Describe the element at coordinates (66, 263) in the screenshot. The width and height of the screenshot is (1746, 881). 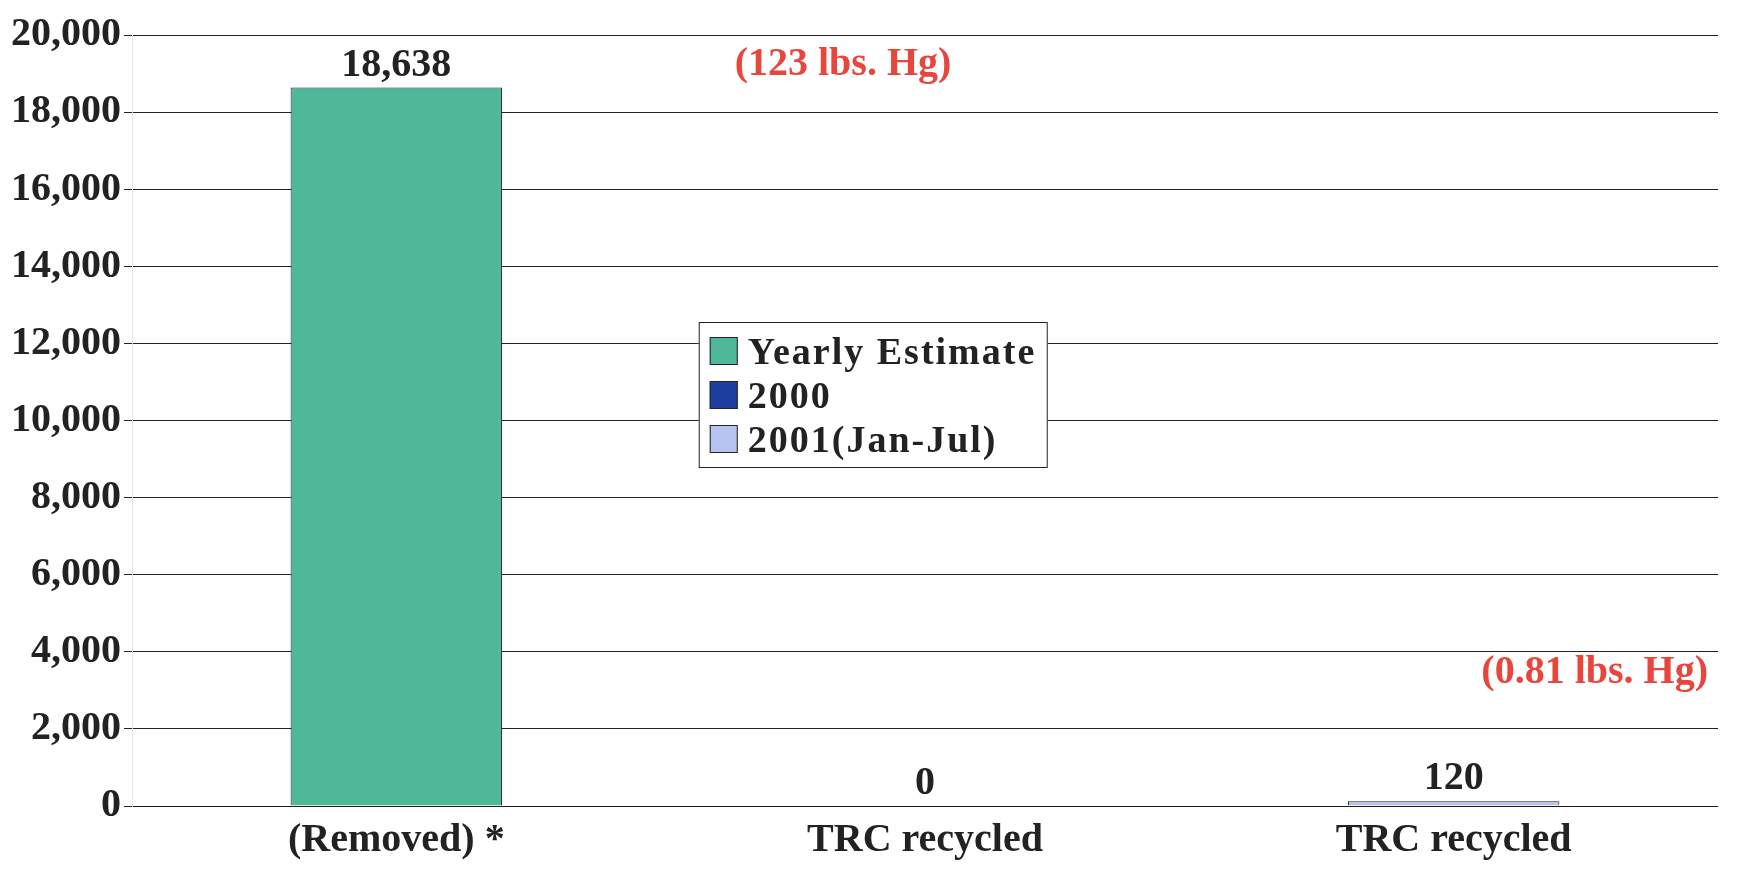
I see `y-tick-label: 14,000` at that location.